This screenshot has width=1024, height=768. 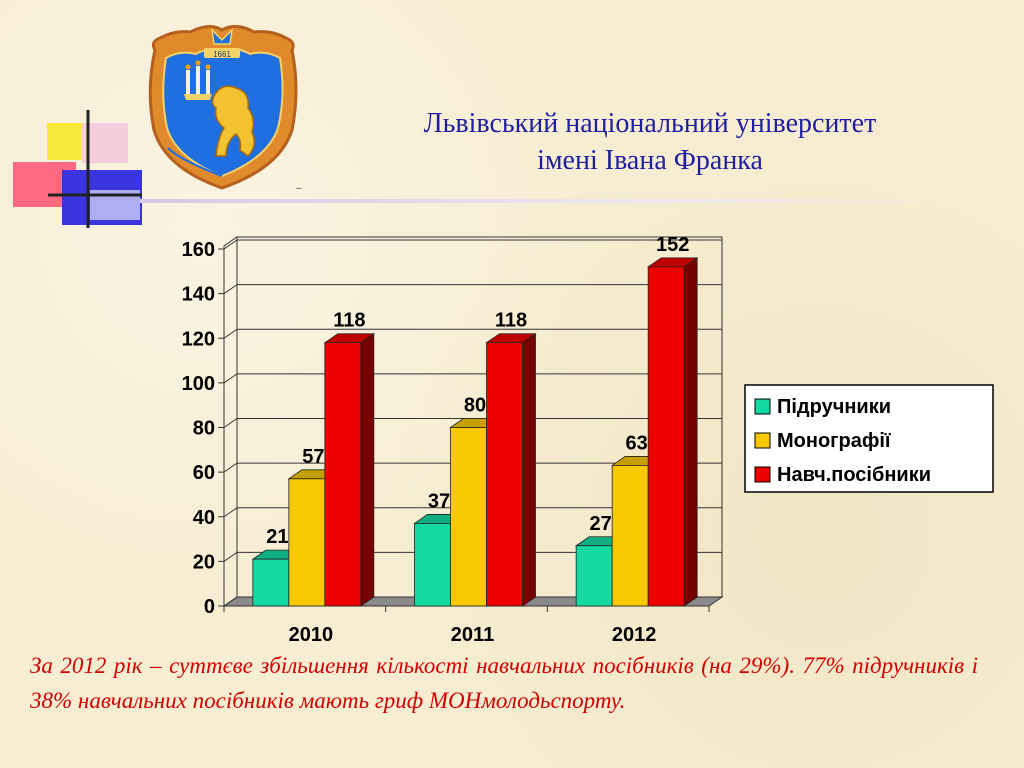 What do you see at coordinates (277, 537) in the screenshot?
I see `data-label: 21` at bounding box center [277, 537].